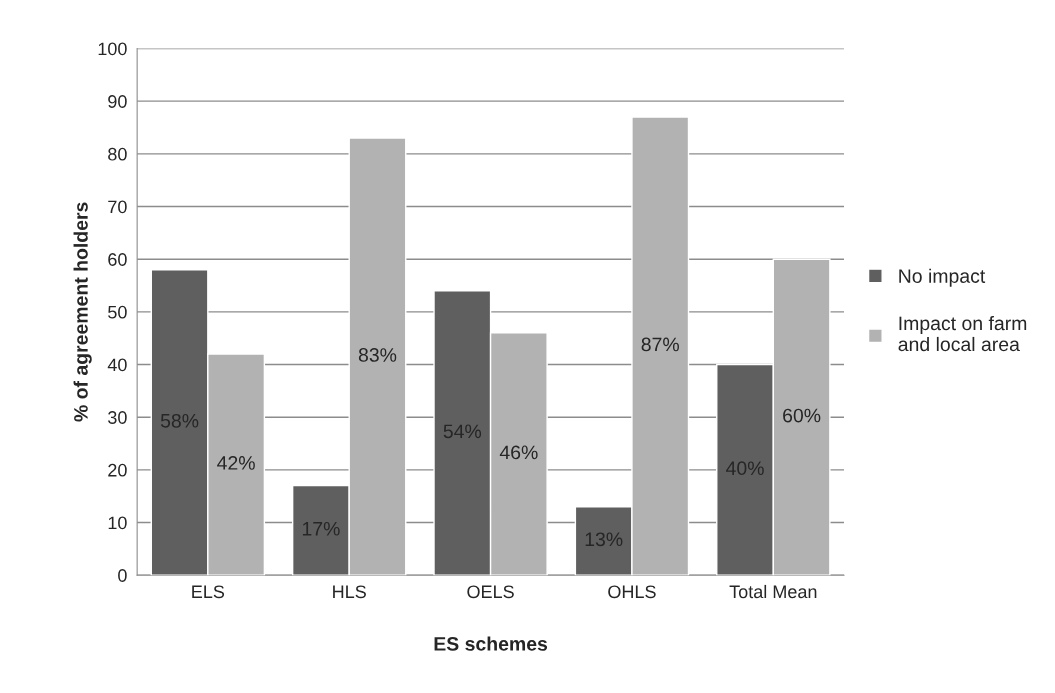 Image resolution: width=1055 pixels, height=693 pixels. Describe the element at coordinates (82, 312) in the screenshot. I see `y-axis-title: % of agreement holders` at that location.